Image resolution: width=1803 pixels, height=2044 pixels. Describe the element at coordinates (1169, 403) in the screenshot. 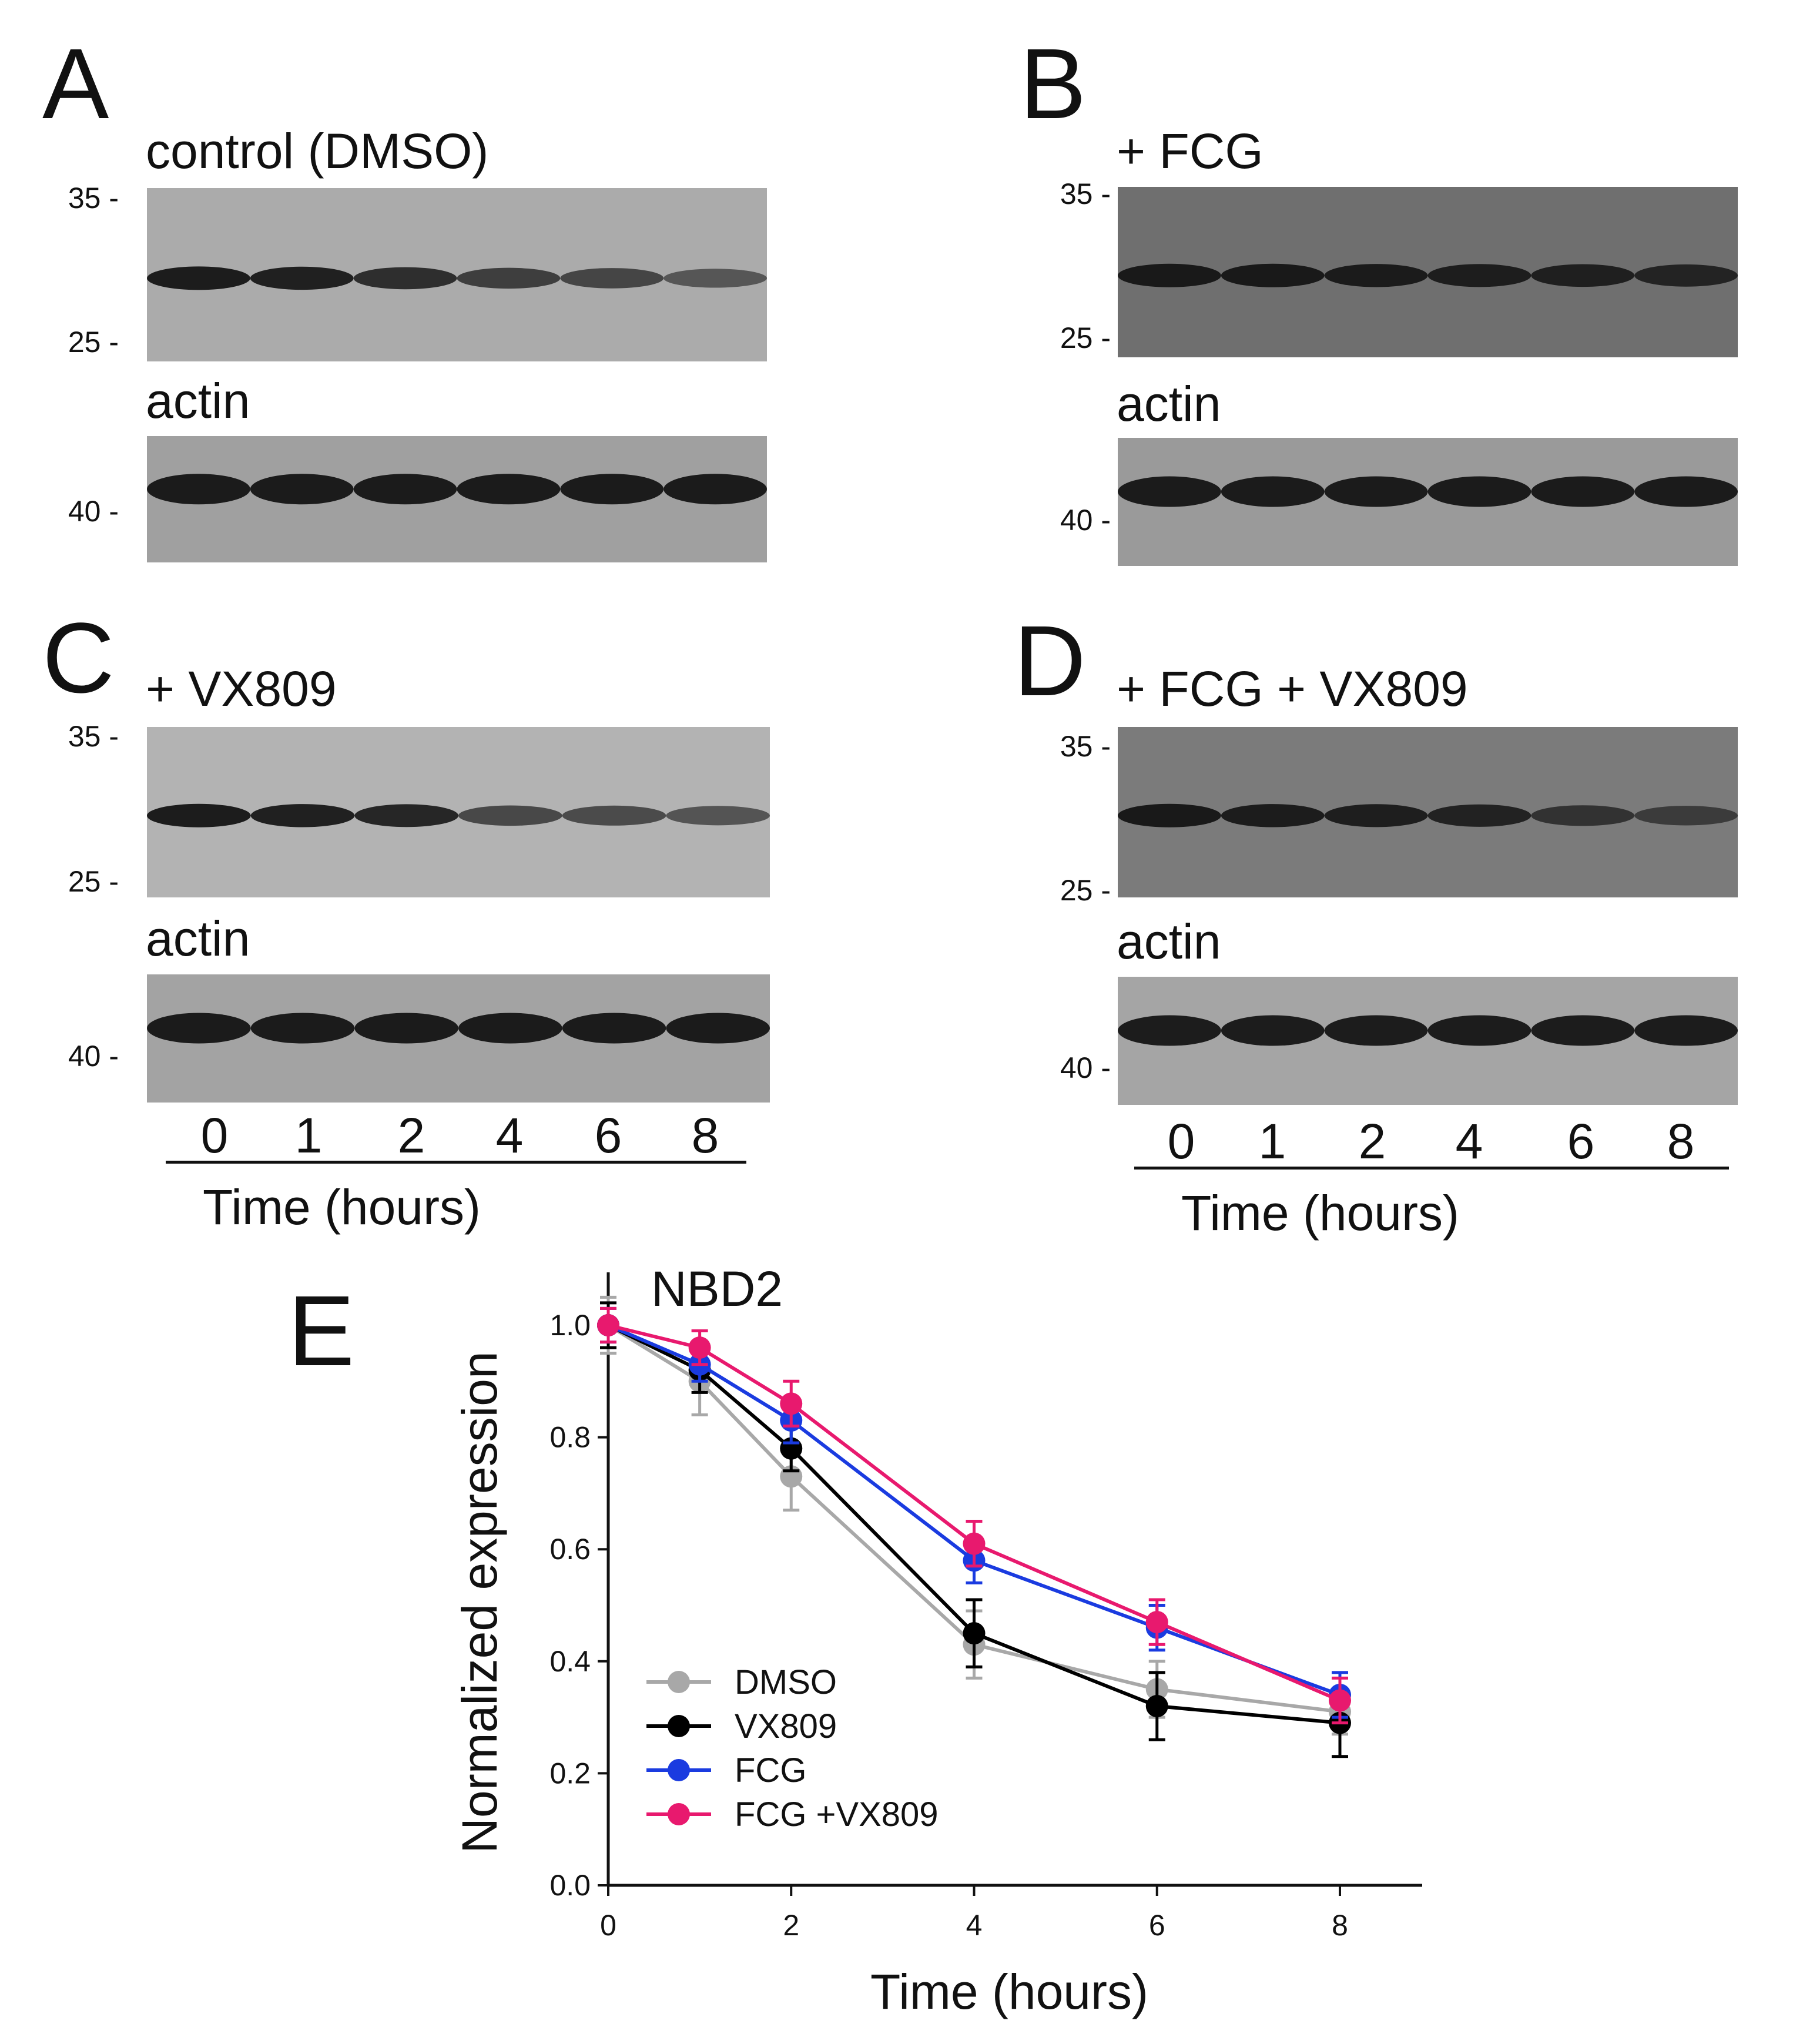

I see `actin-label-b: actin` at that location.